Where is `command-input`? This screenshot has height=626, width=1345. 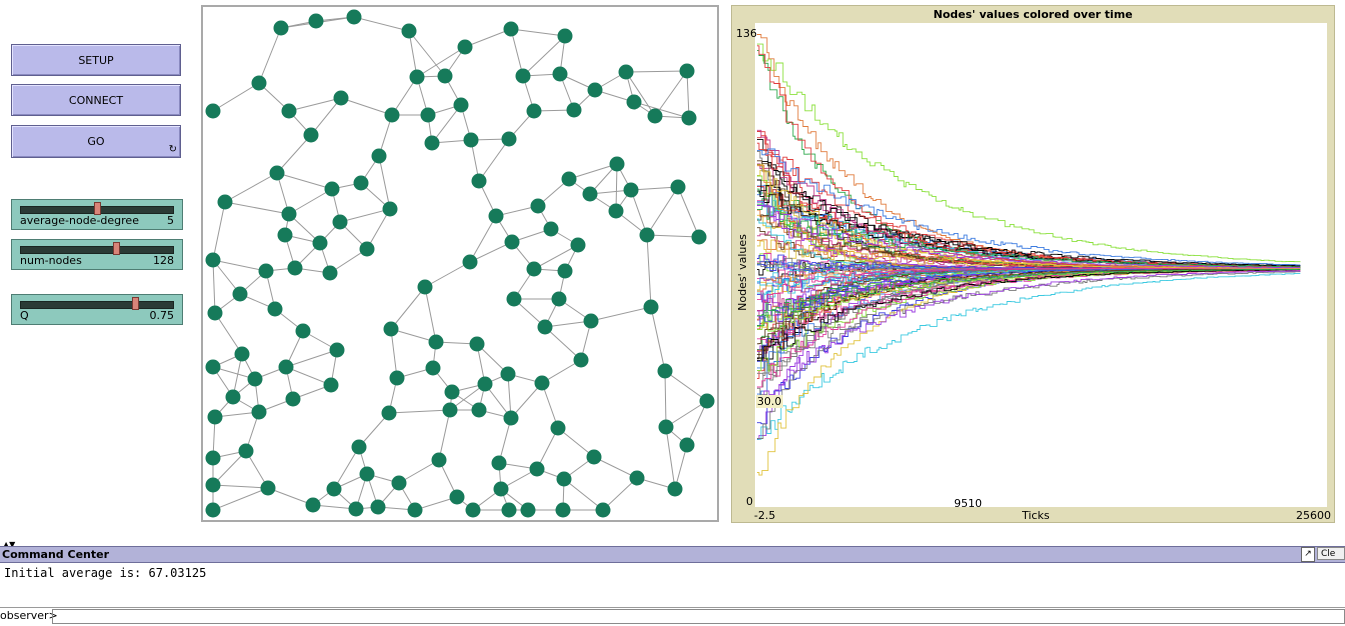 command-input is located at coordinates (698, 616).